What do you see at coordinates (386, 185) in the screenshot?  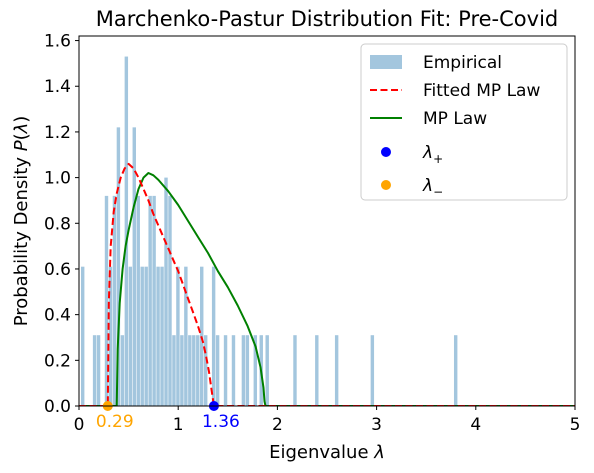 I see `legend-swatch-lambda-minus` at bounding box center [386, 185].